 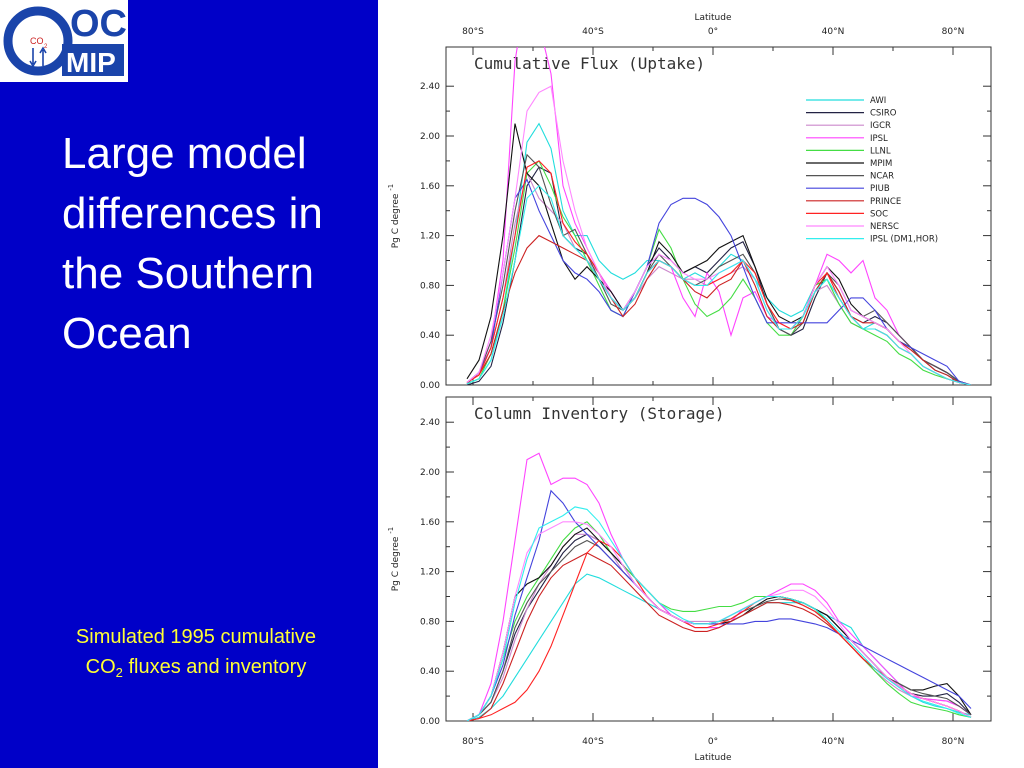 I want to click on x-tick-label-bottom: 40°S, so click(x=593, y=742).